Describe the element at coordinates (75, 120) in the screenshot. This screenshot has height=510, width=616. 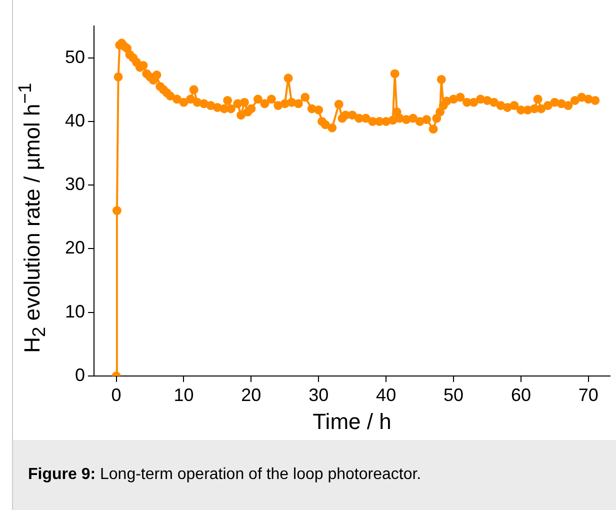
I see `y-tick-label: 40` at that location.